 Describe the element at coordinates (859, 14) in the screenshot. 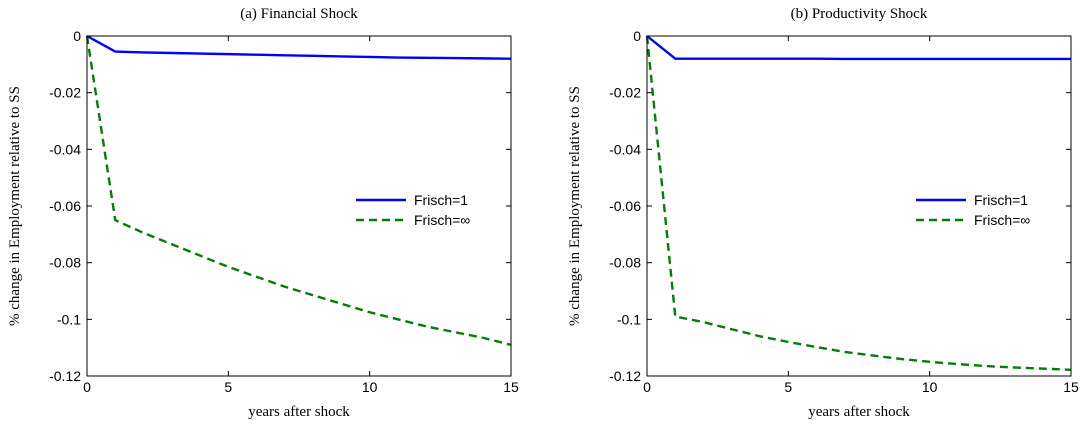

I see `chart-title: (b) Productivity Shock` at that location.